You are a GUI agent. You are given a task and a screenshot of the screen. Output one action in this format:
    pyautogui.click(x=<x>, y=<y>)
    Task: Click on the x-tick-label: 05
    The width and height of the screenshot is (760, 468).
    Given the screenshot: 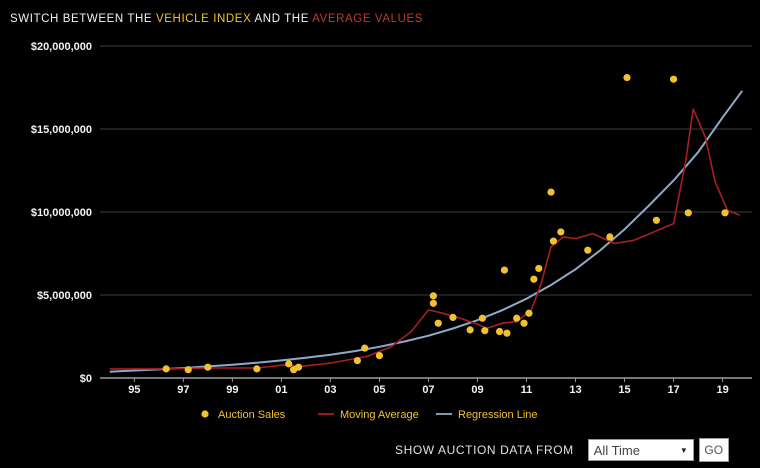 What is the action you would take?
    pyautogui.click(x=379, y=390)
    